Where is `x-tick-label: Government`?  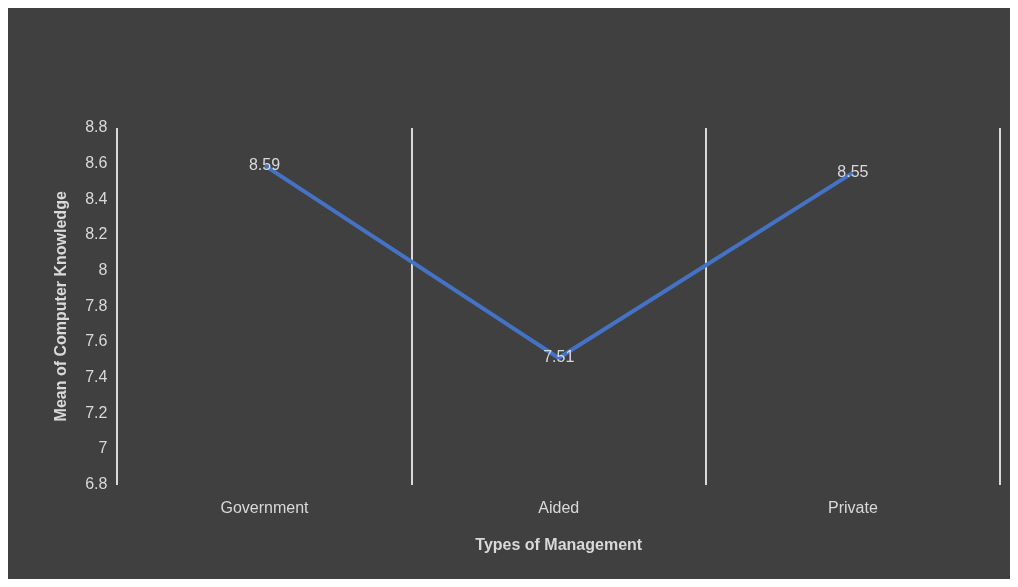
x-tick-label: Government is located at coordinates (265, 507).